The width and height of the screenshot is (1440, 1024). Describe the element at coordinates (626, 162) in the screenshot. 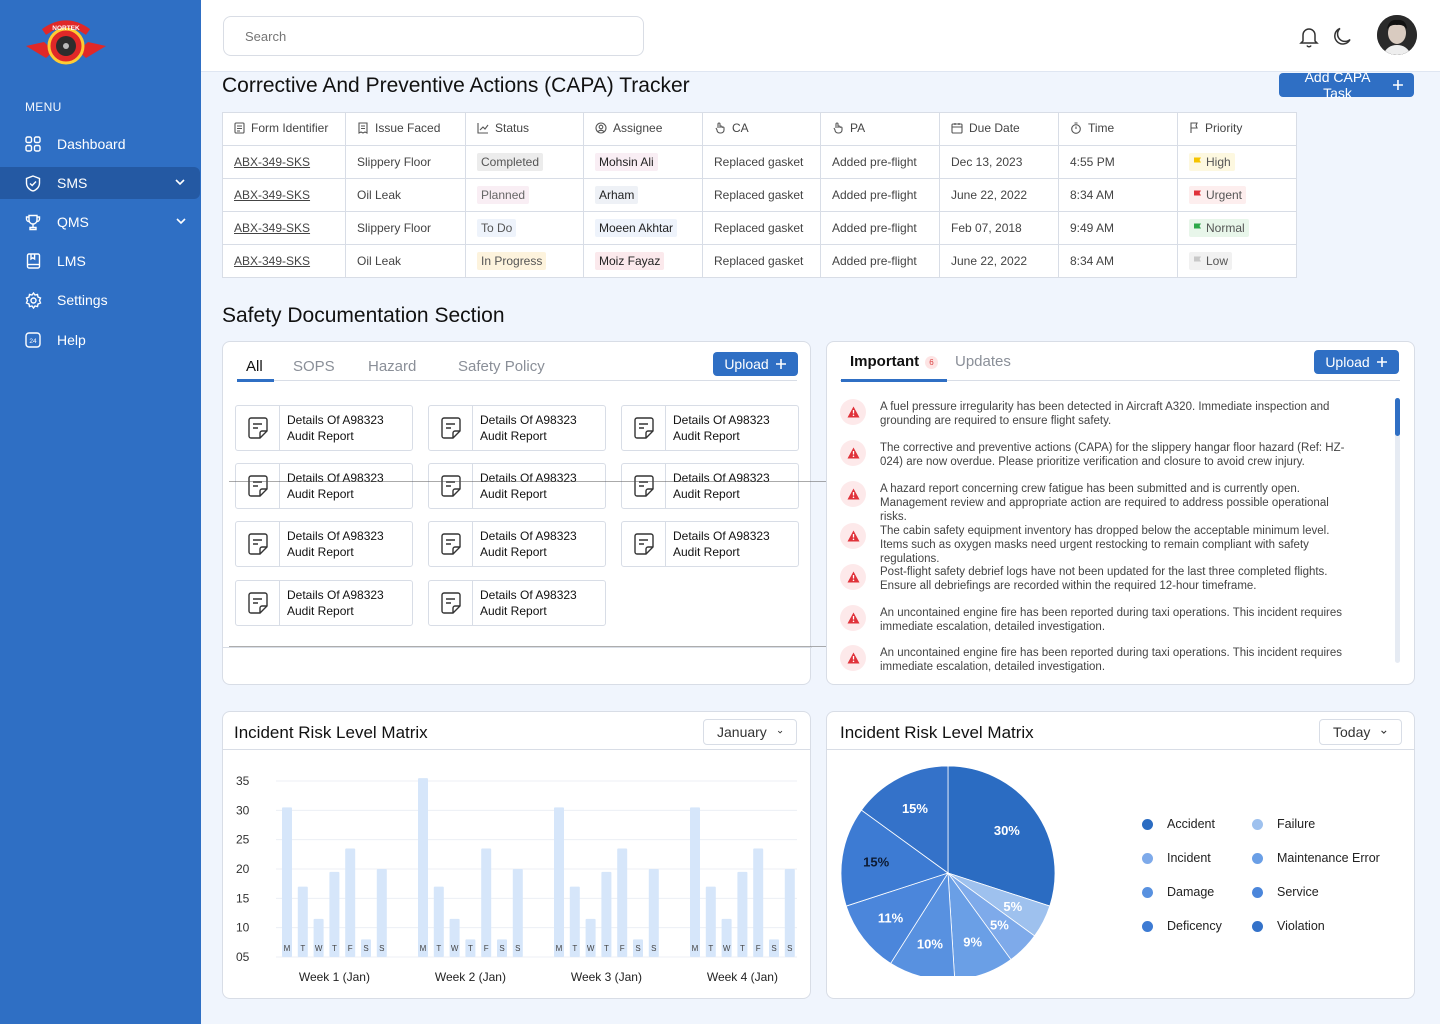

I see `assignee-chip: Mohsin Ali` at that location.